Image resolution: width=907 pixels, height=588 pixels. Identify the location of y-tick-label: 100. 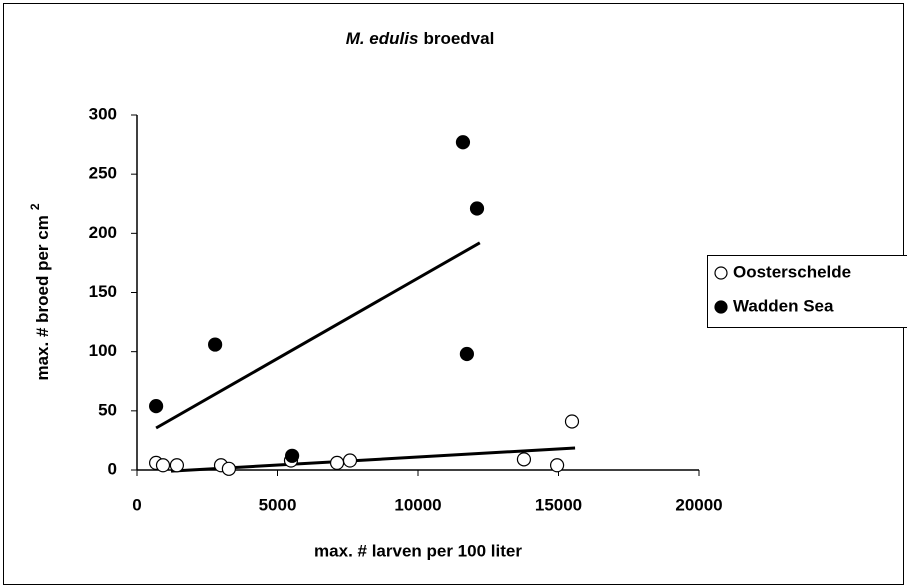
(103, 350).